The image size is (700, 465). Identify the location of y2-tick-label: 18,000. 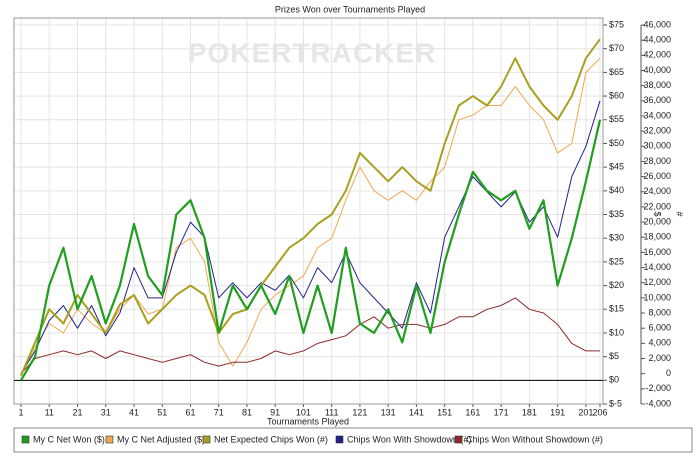
(657, 237).